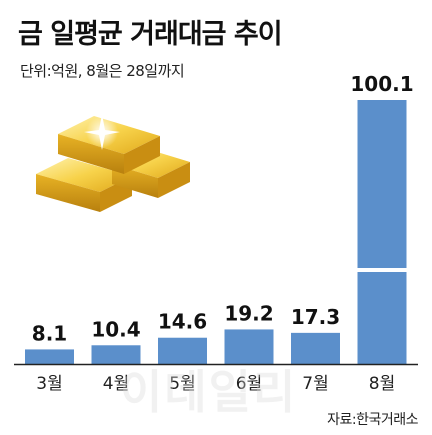  Describe the element at coordinates (372, 420) in the screenshot. I see `source-note: 자료:한국거래소` at that location.